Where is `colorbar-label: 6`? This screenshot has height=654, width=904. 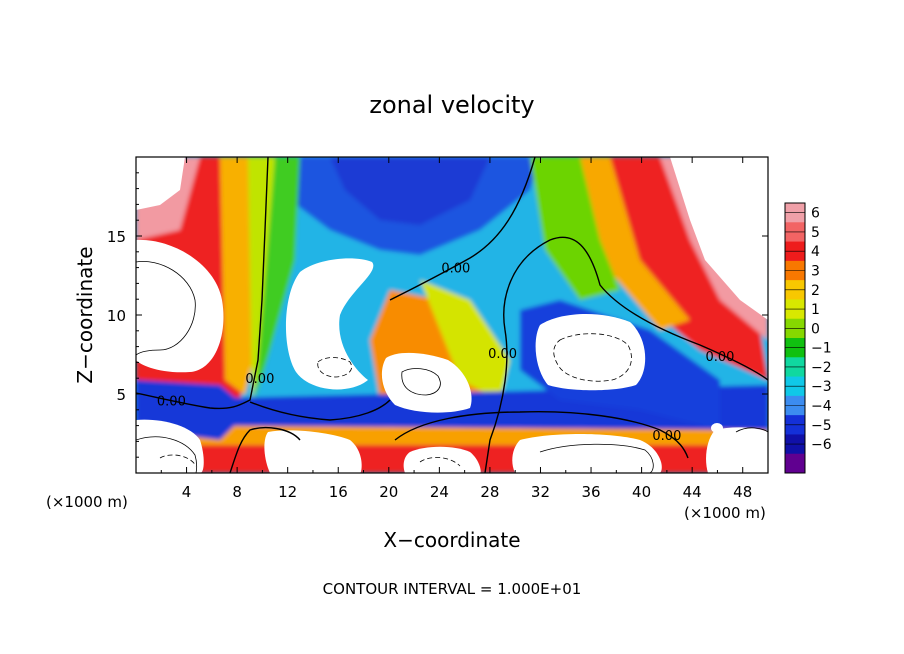 colorbar-label: 6 is located at coordinates (815, 214).